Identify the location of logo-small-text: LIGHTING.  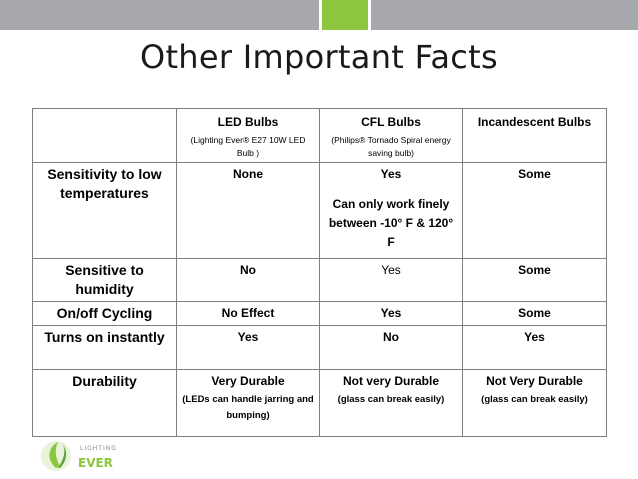
(98, 448).